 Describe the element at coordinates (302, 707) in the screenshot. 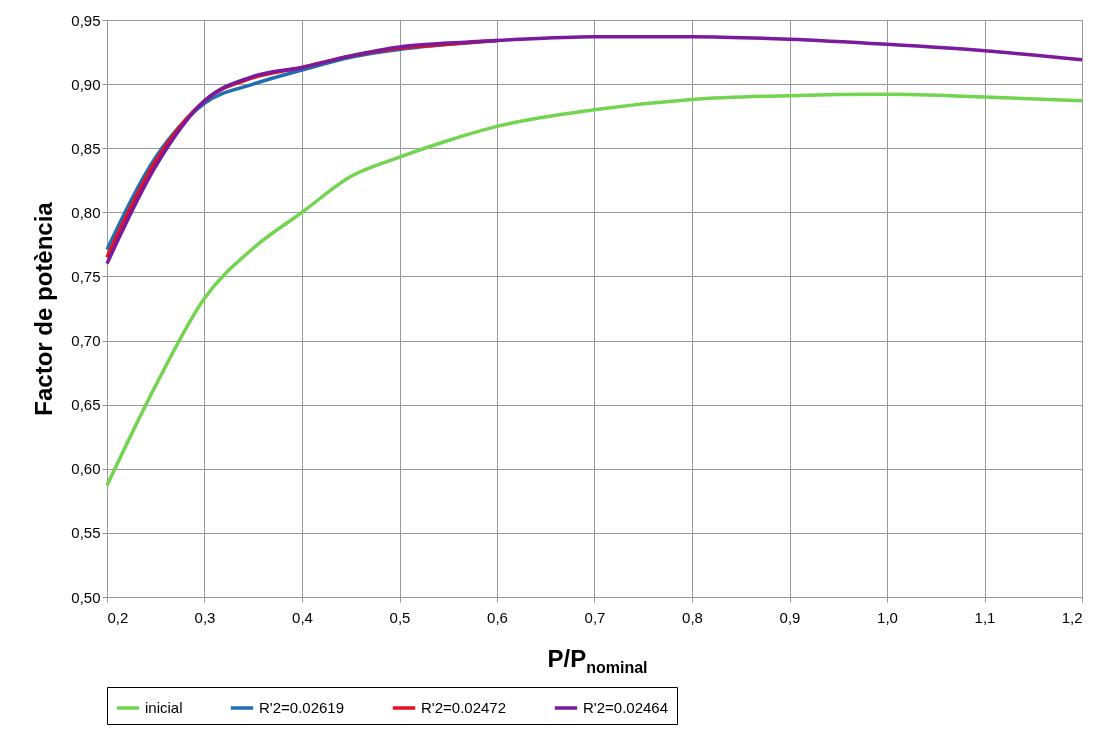

I see `legend-label: R'2=0.02619` at that location.